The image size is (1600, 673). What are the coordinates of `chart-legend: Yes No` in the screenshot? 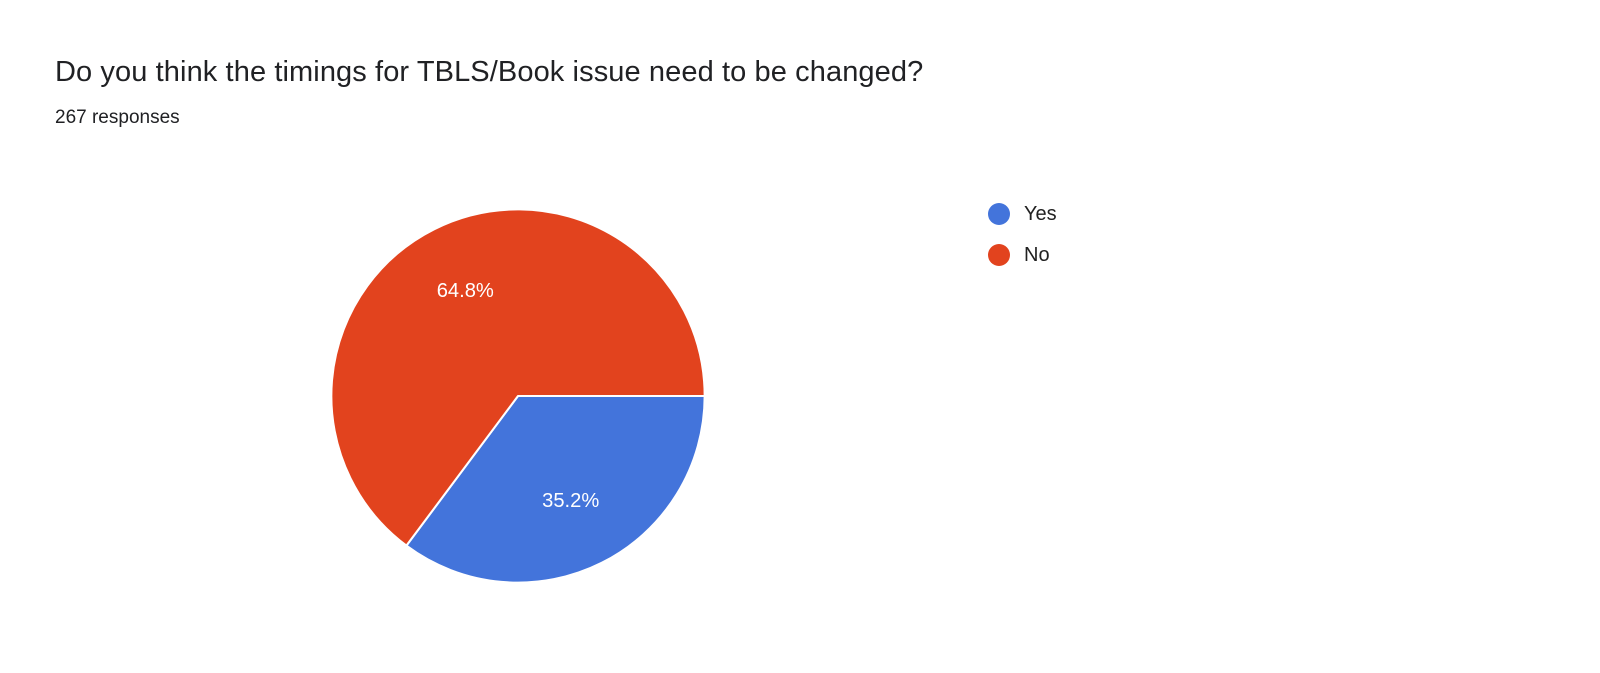 It's located at (1022, 243).